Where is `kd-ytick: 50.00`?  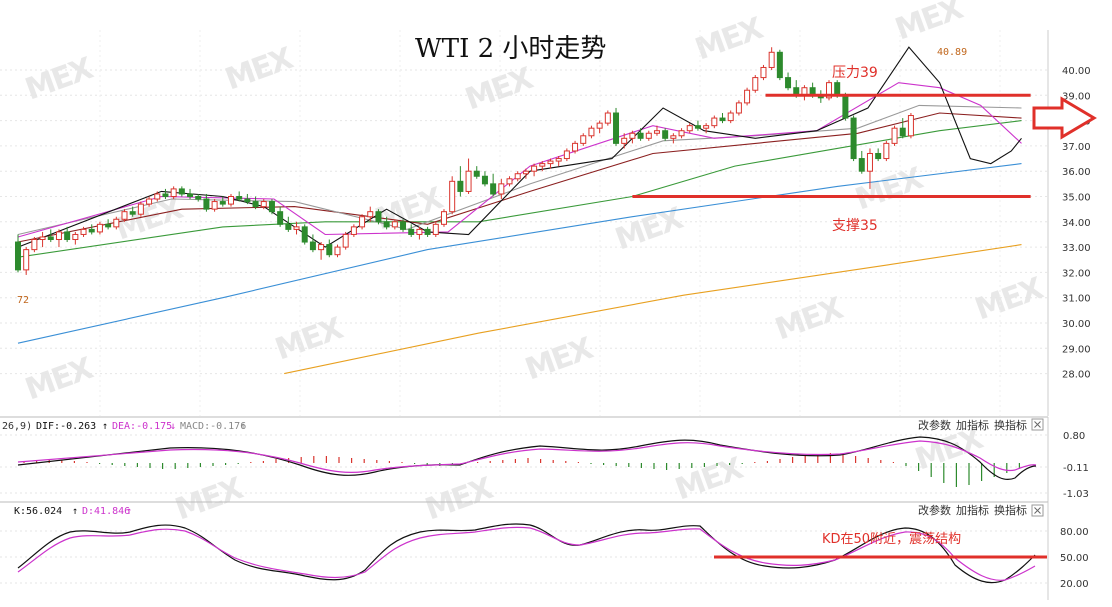
kd-ytick: 50.00 is located at coordinates (1074, 558).